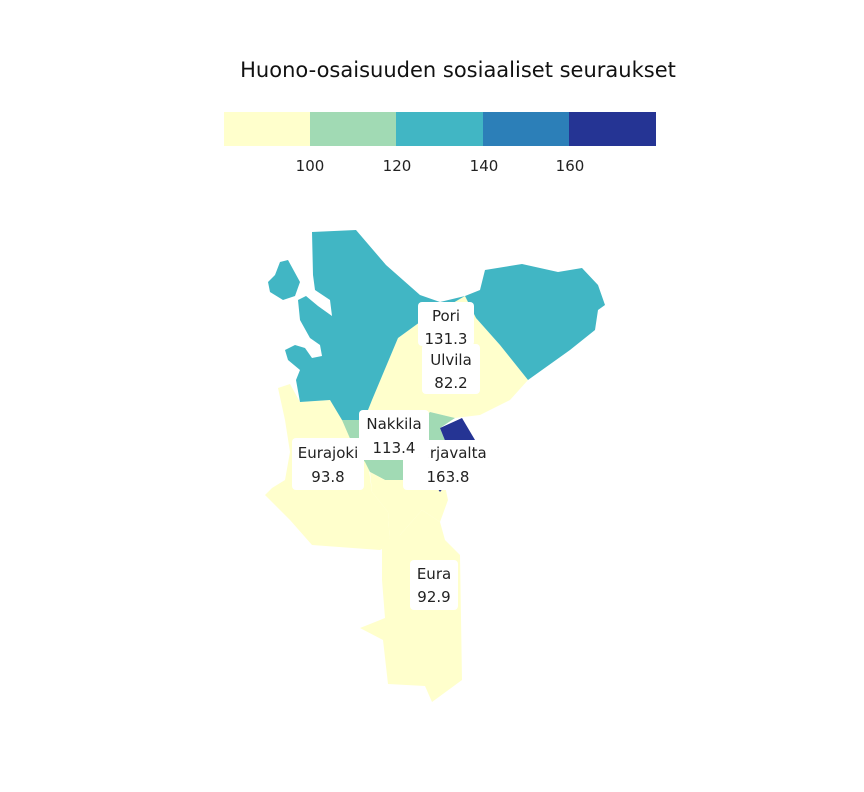 This screenshot has height=792, width=864. Describe the element at coordinates (284, 280) in the screenshot. I see `region-pori-island` at that location.